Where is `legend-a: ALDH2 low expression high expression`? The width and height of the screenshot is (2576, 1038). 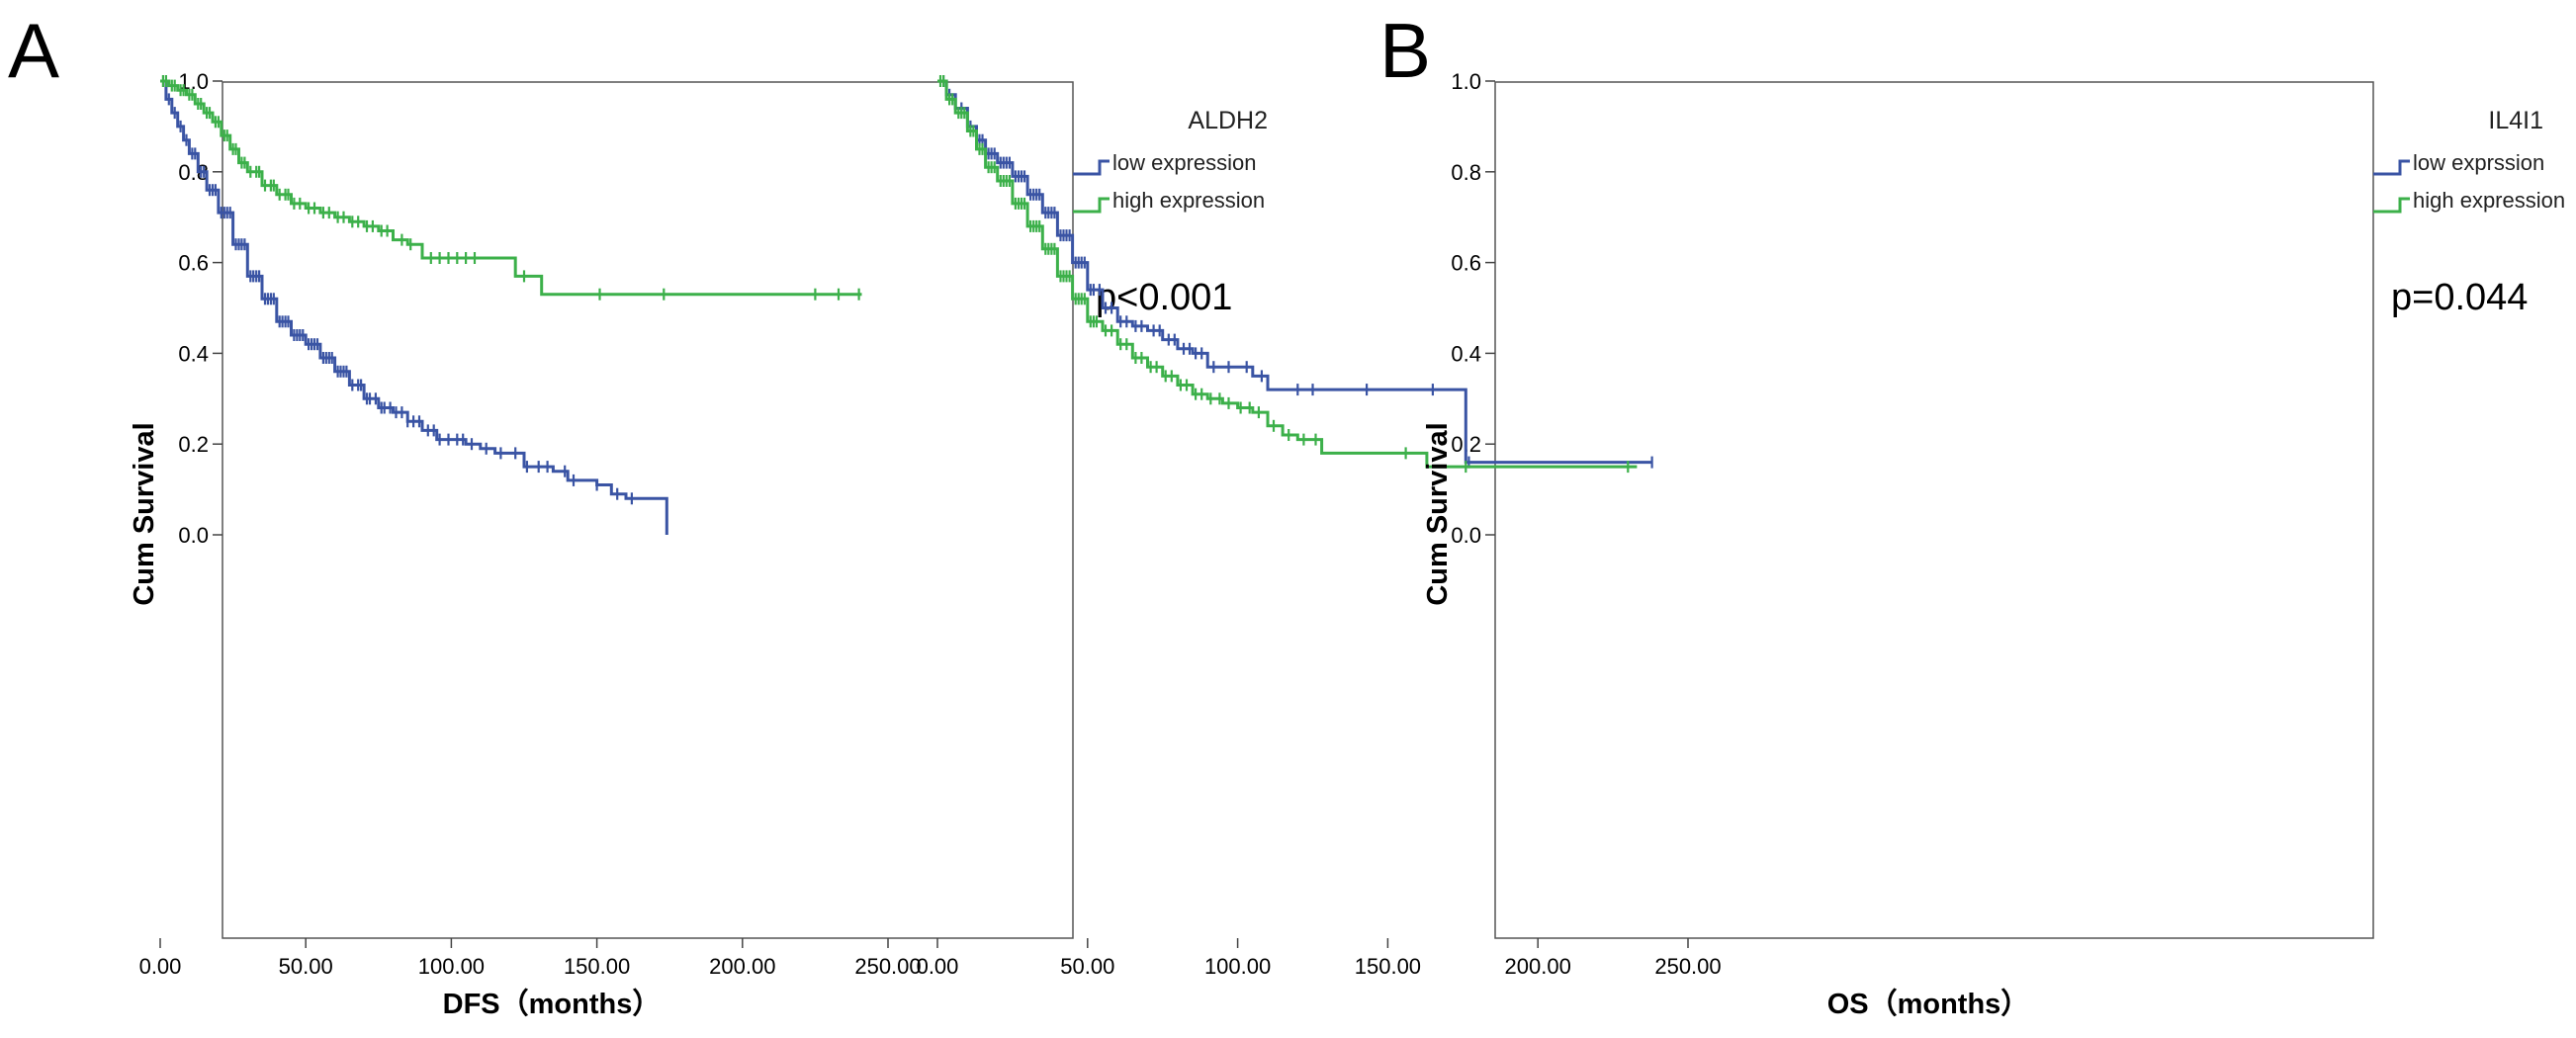
legend-a: ALDH2 low expression high expression is located at coordinates (1170, 160).